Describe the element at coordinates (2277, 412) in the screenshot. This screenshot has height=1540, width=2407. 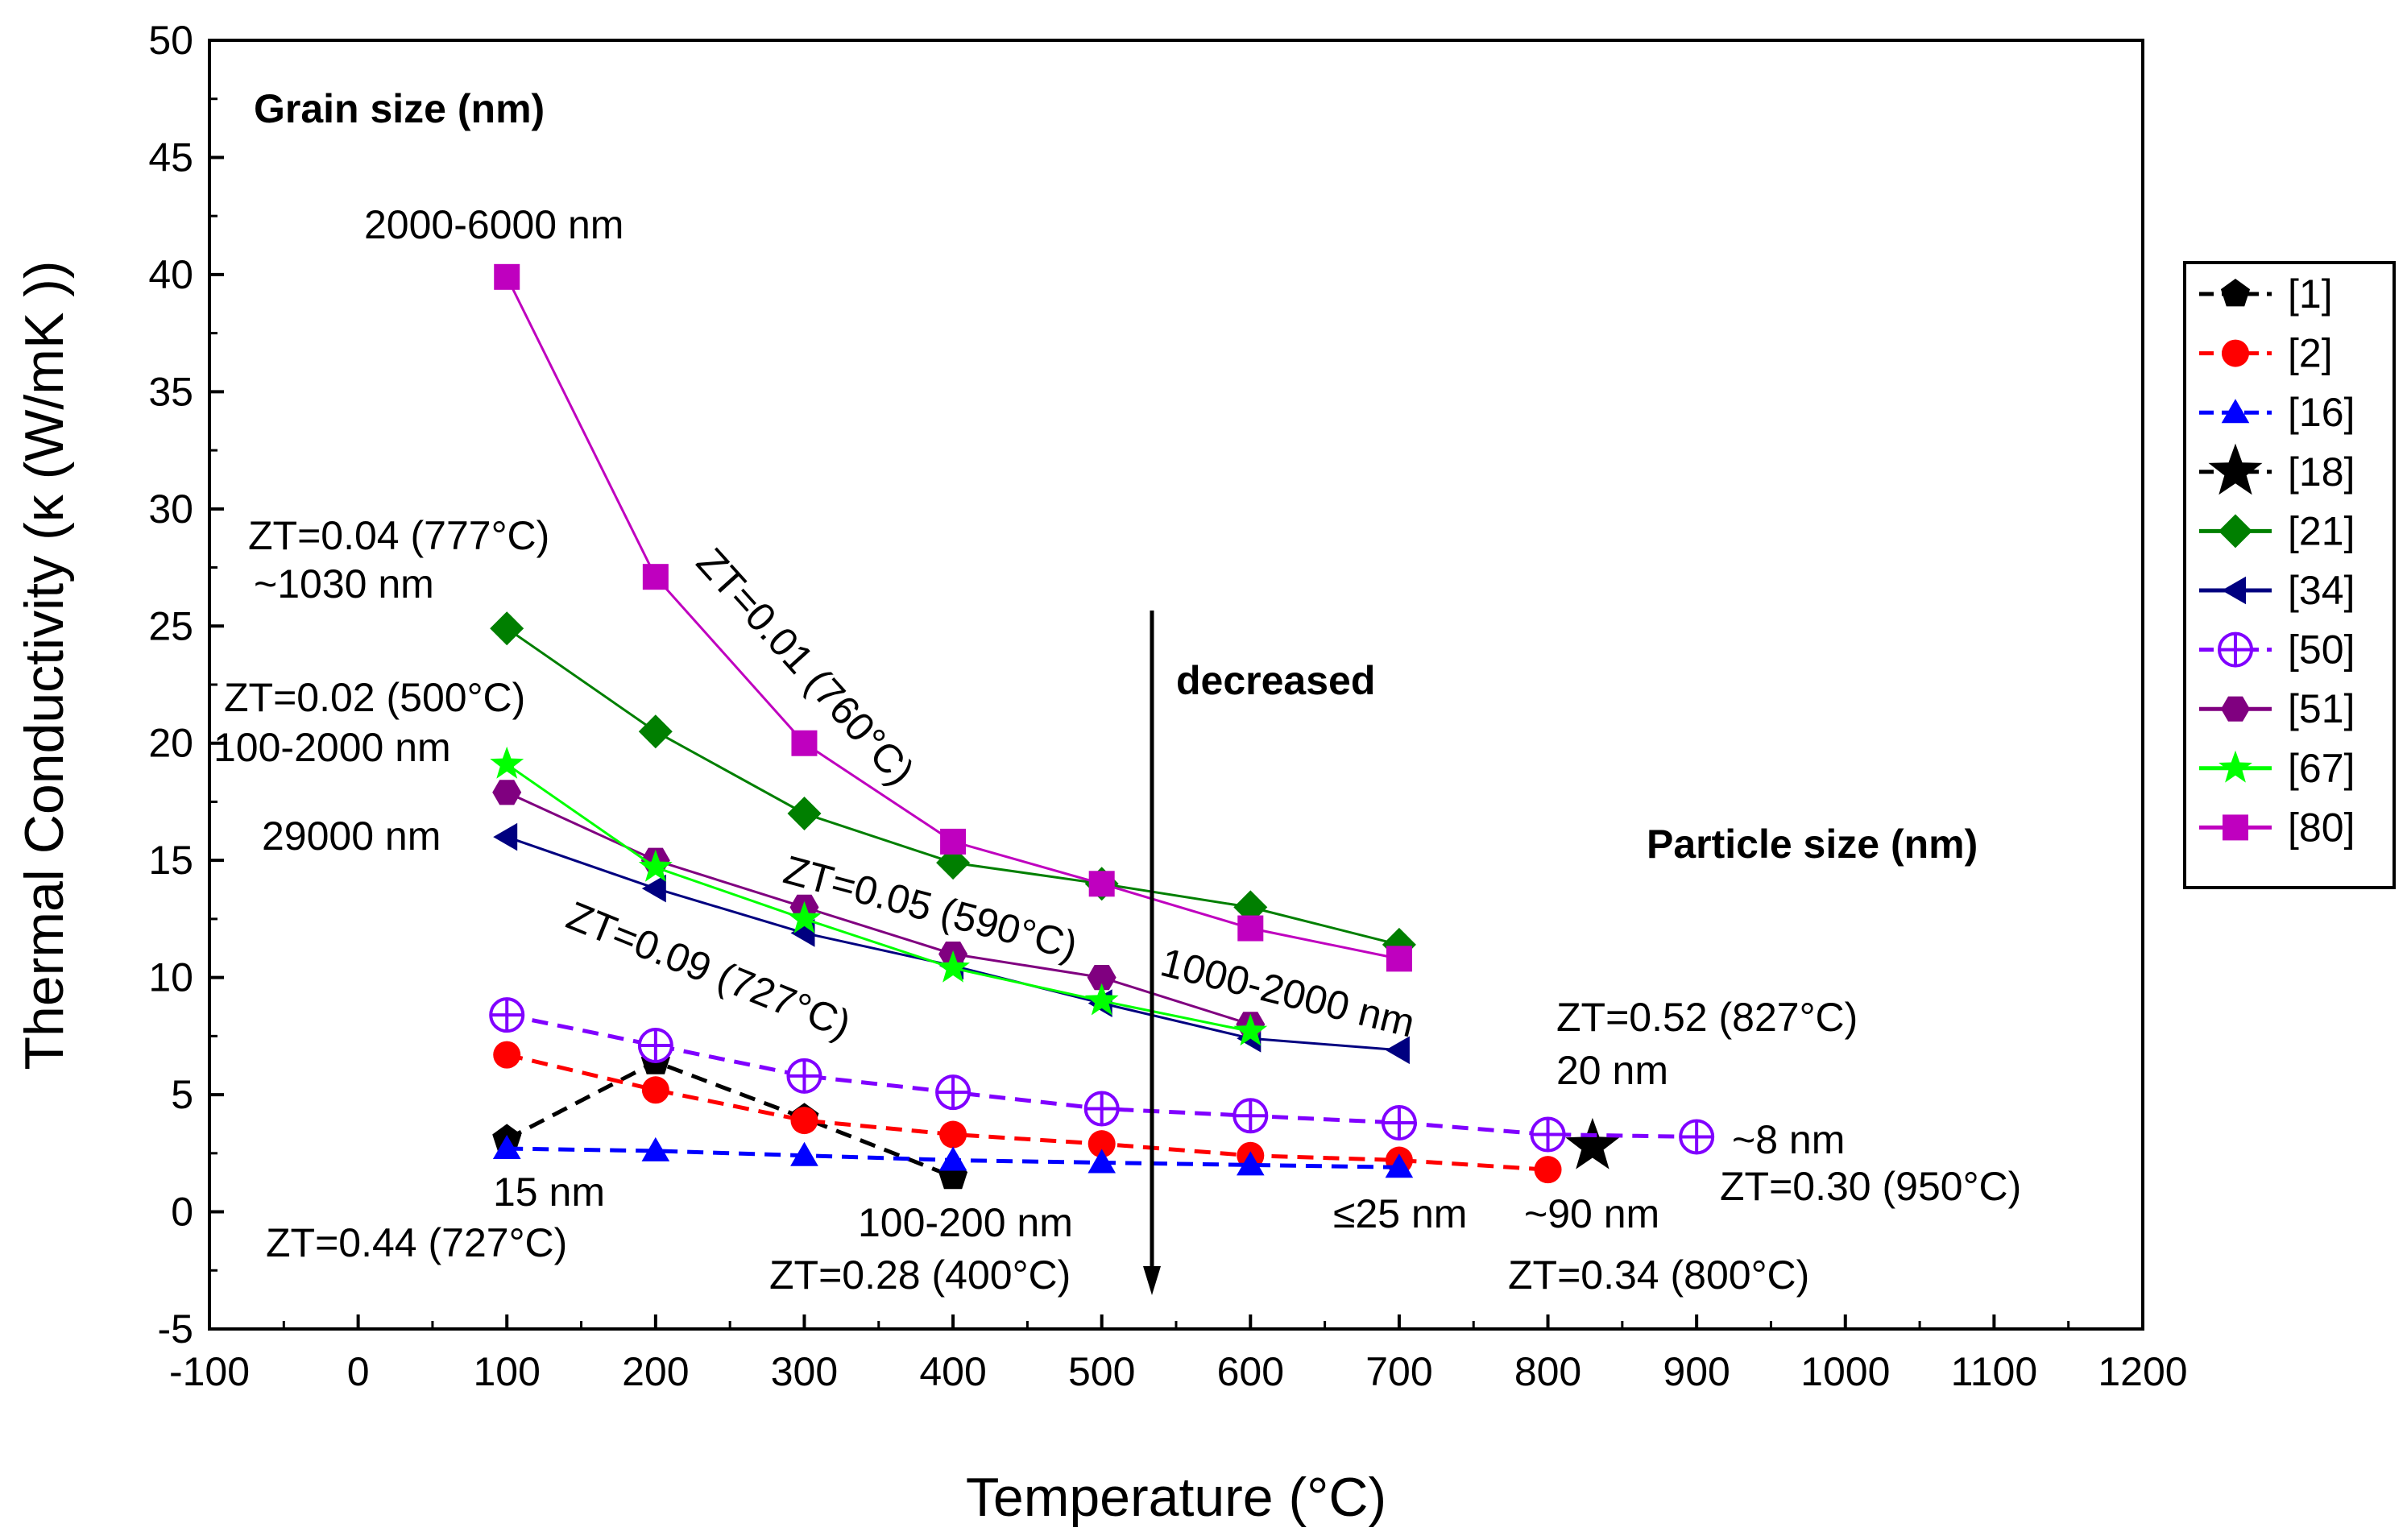
I see `legend-entry: [16]` at that location.